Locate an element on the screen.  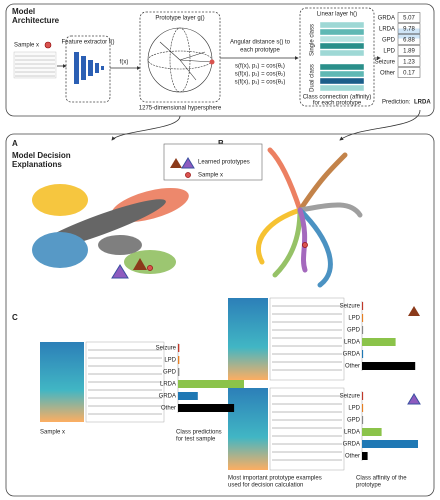
score: 6.88 is located at coordinates (409, 41).